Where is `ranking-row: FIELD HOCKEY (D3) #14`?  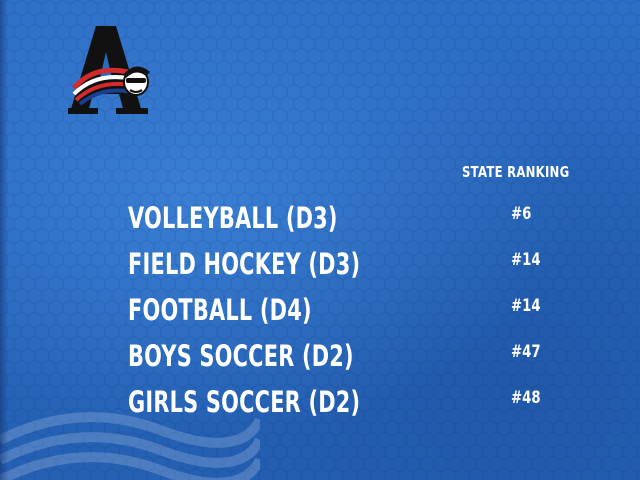 ranking-row: FIELD HOCKEY (D3) #14 is located at coordinates (353, 269).